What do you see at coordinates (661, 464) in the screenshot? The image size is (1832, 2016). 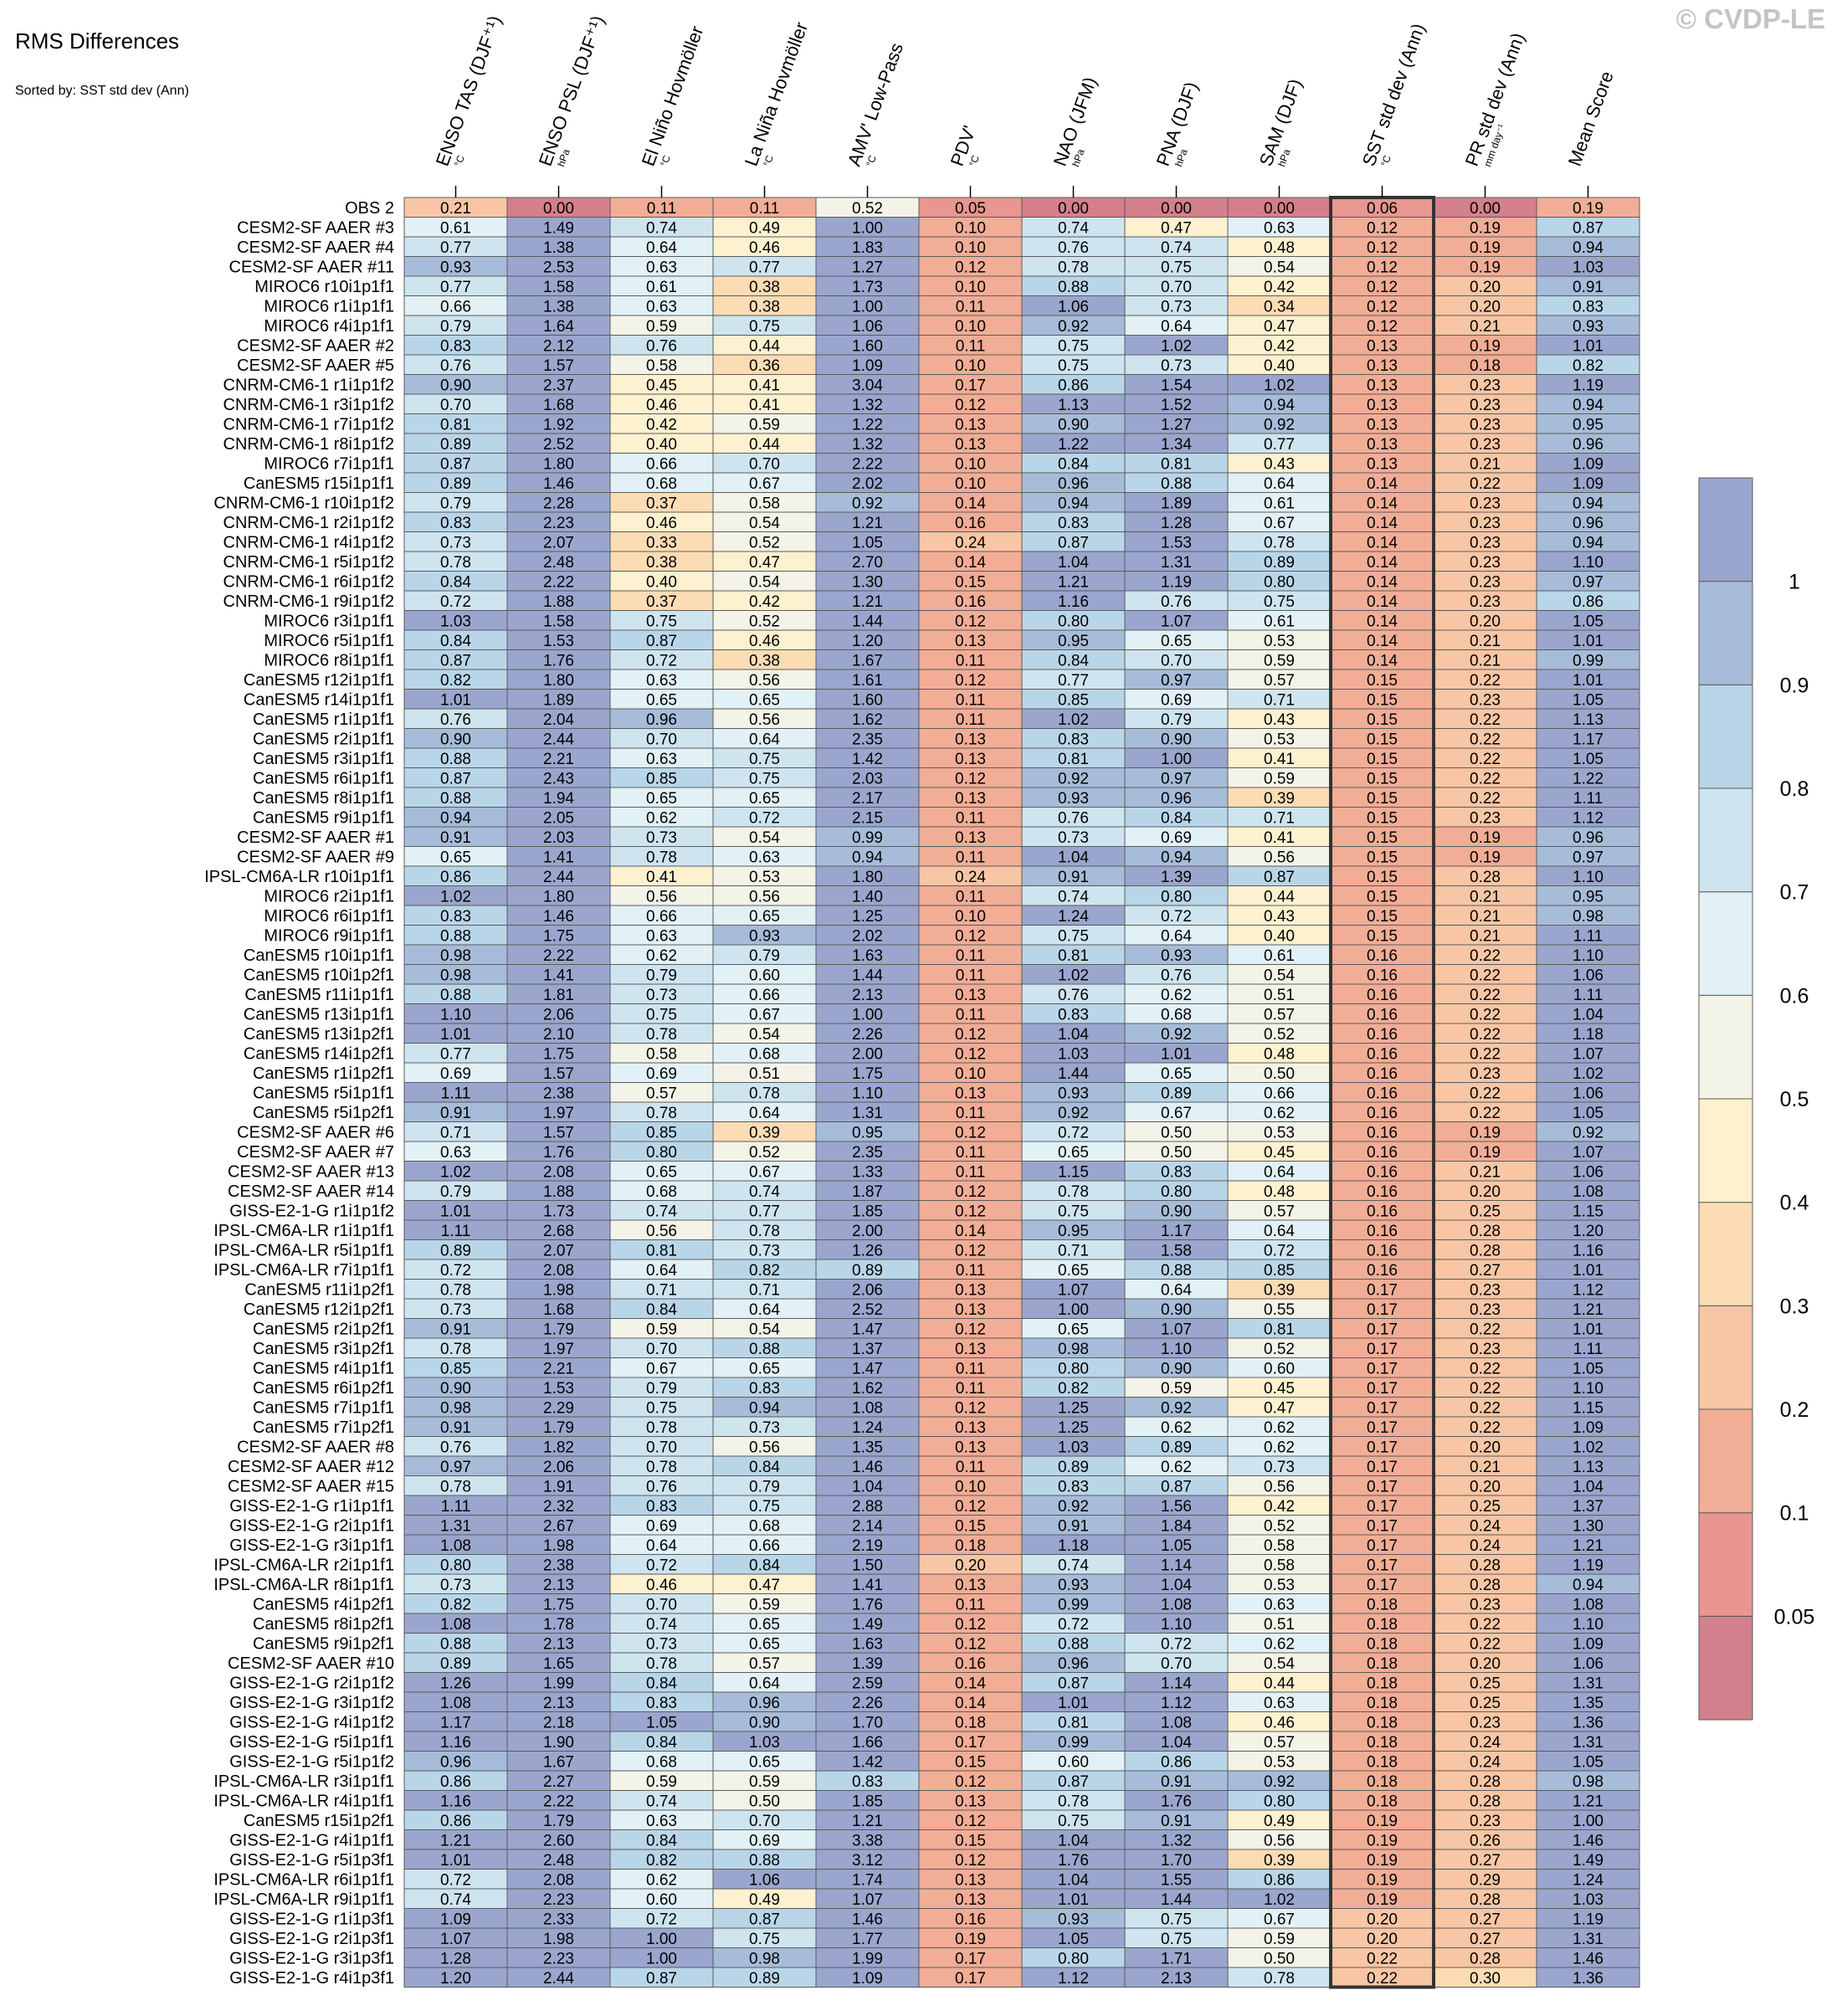 I see `cell-value: 0.66` at bounding box center [661, 464].